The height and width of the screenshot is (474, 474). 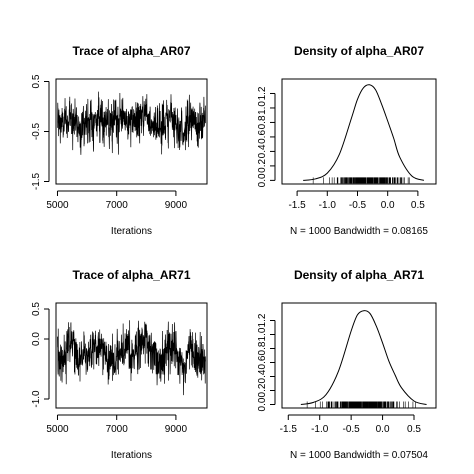 What do you see at coordinates (359, 231) in the screenshot?
I see `x-axis-label: N = 1000 Bandwidth = 0.08165` at bounding box center [359, 231].